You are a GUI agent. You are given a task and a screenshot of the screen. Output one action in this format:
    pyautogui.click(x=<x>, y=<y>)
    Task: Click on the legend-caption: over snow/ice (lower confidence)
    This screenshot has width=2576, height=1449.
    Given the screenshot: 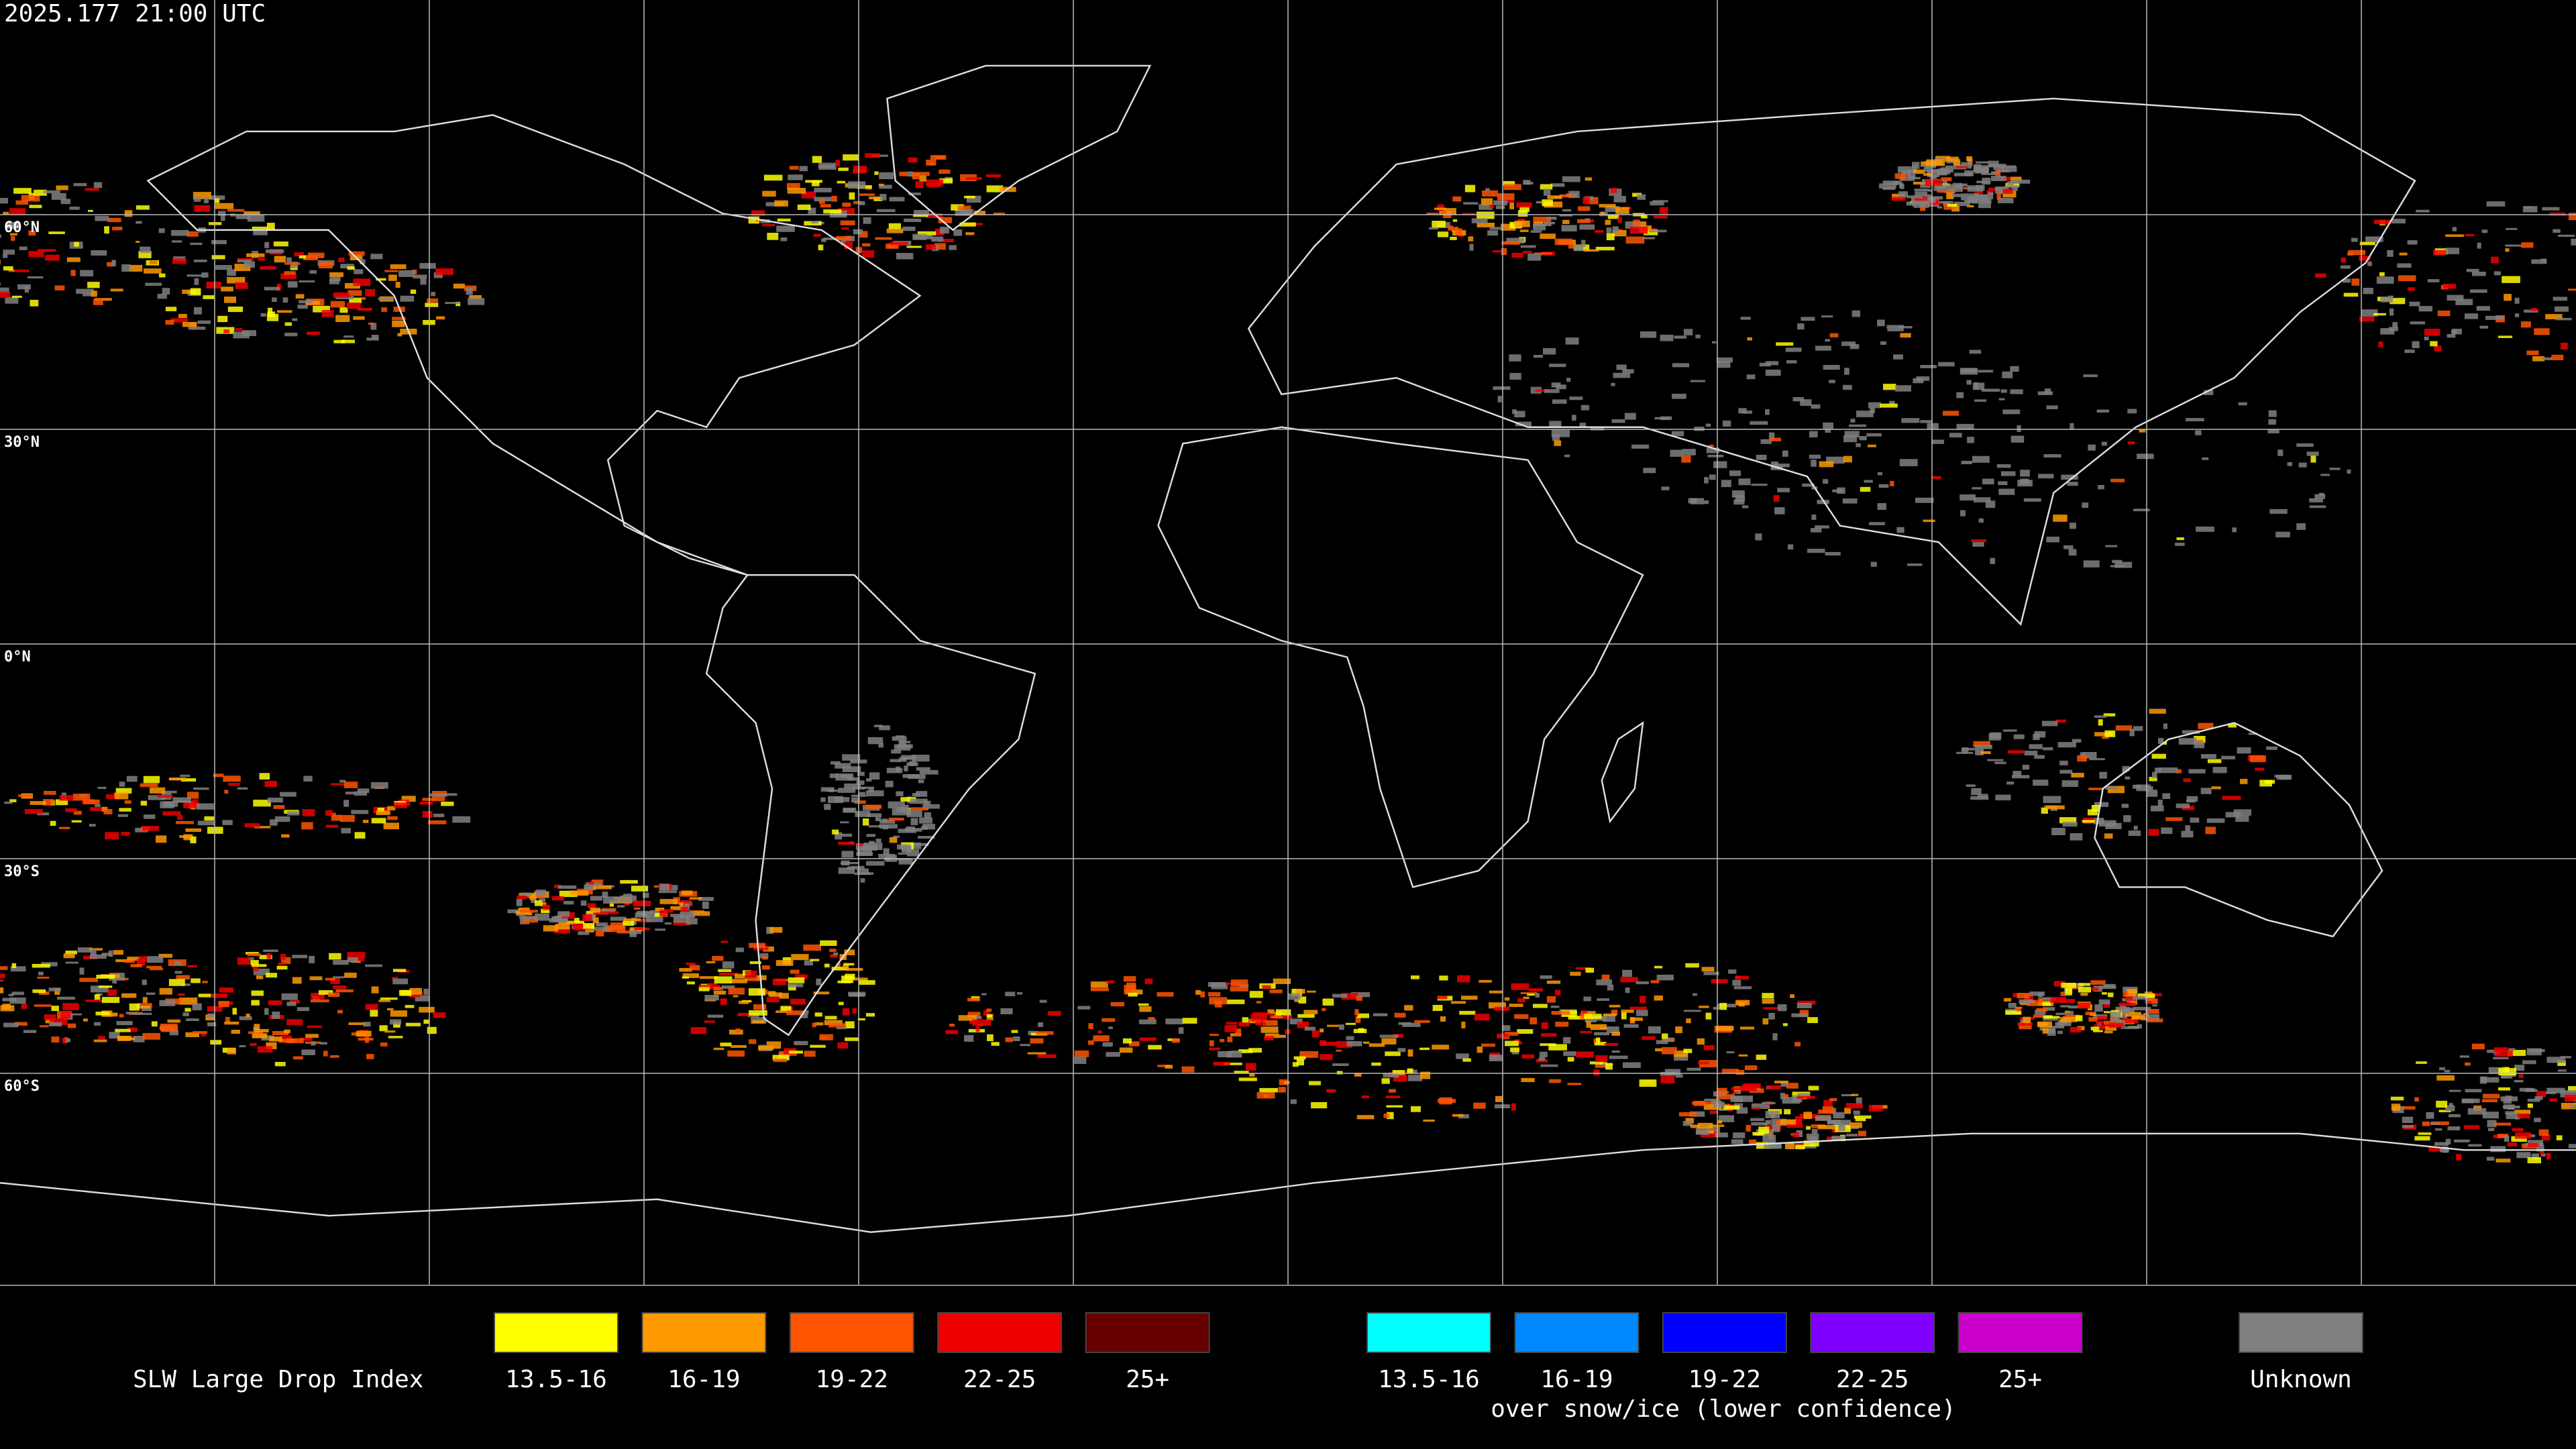 What is the action you would take?
    pyautogui.click(x=1723, y=1409)
    